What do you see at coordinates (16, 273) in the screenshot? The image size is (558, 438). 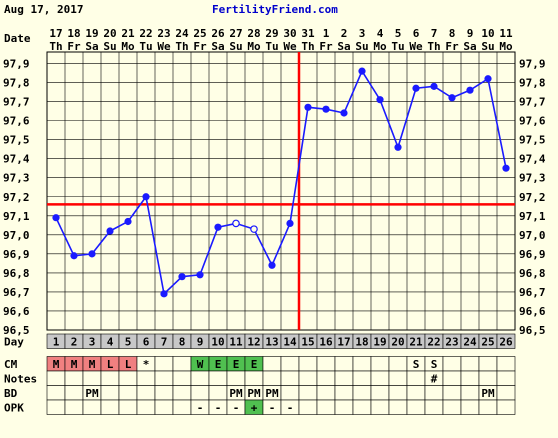 I see `y-tick-label-left: 96,8` at bounding box center [16, 273].